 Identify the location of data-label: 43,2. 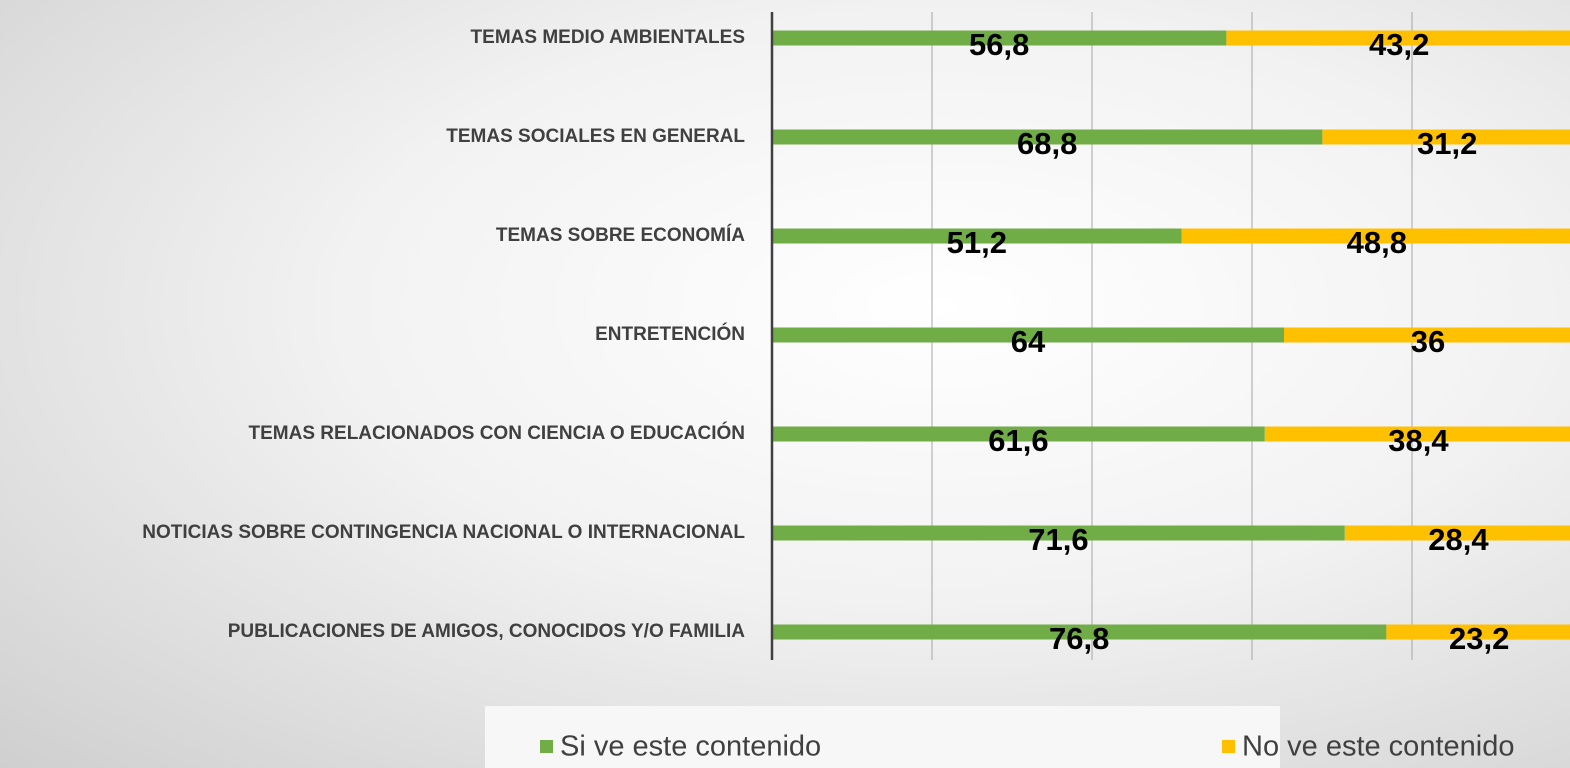
(1399, 44).